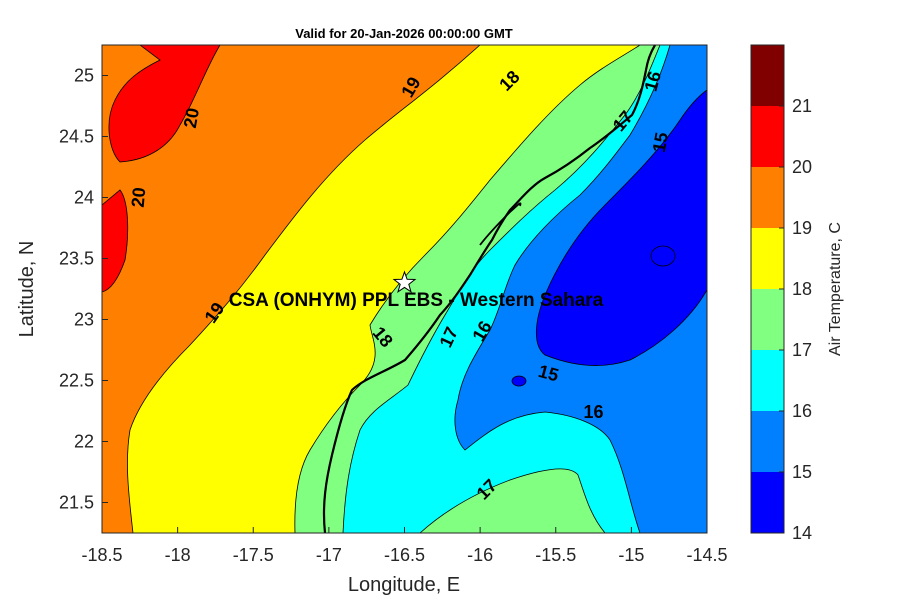 This screenshot has height=600, width=900. I want to click on y-tick-label: 24.5, so click(76, 137).